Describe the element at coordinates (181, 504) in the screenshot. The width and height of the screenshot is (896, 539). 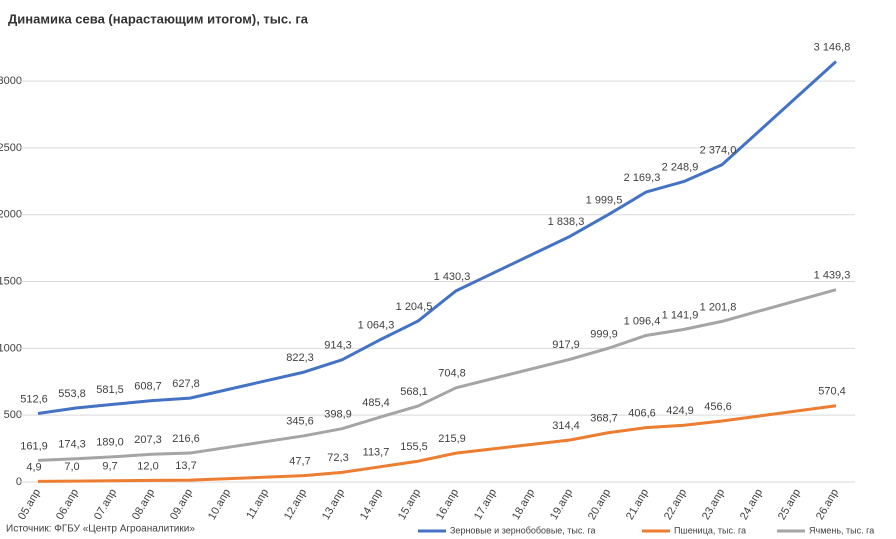
I see `x-tick-label: 09.апр` at that location.